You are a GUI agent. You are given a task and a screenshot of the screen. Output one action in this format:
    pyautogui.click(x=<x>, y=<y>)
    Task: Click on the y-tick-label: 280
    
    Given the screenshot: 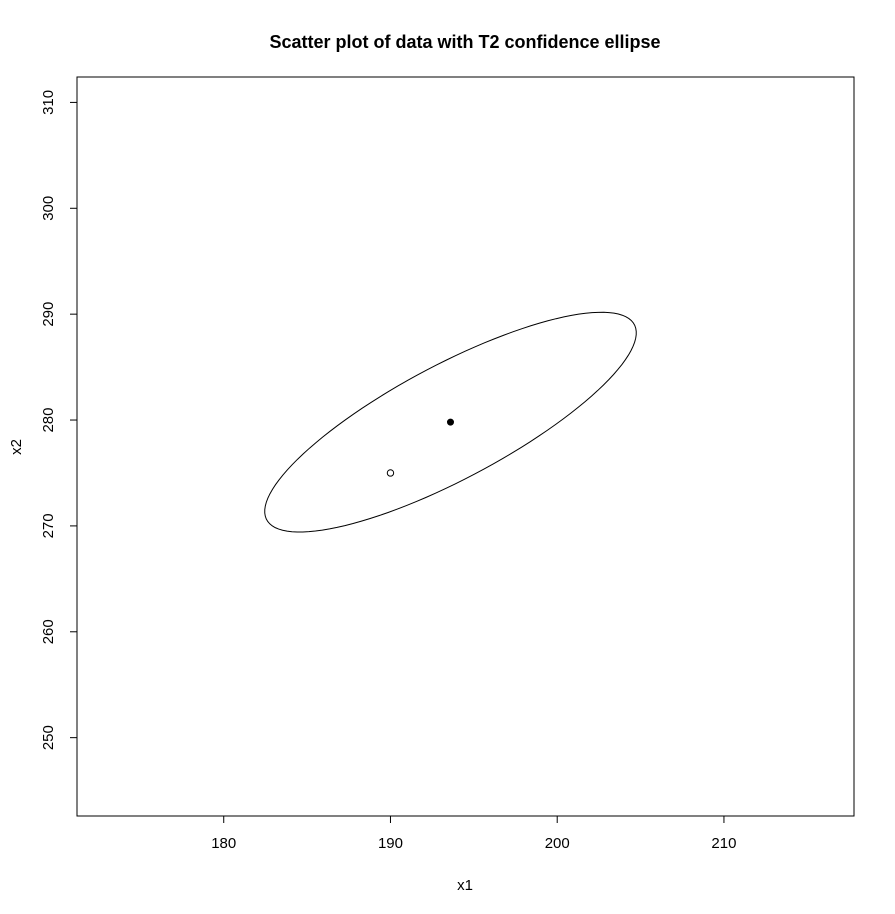 What is the action you would take?
    pyautogui.click(x=48, y=420)
    